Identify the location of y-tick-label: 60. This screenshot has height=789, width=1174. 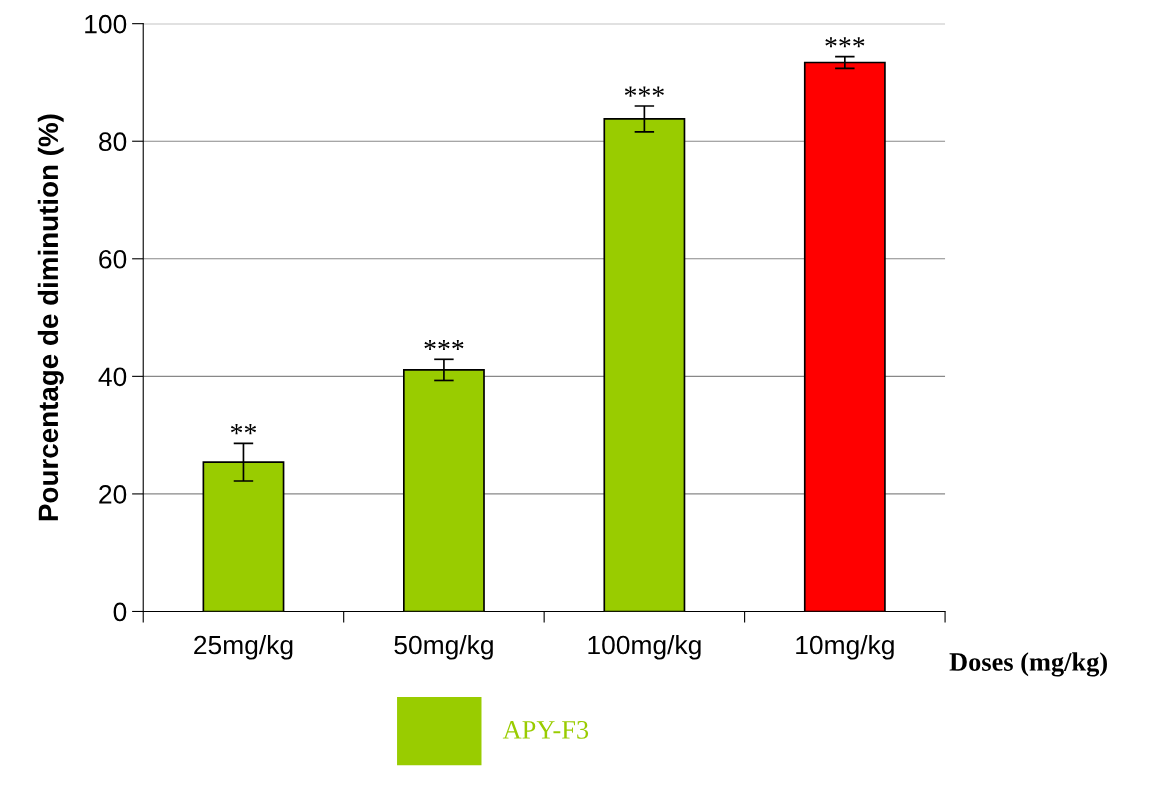
(113, 259).